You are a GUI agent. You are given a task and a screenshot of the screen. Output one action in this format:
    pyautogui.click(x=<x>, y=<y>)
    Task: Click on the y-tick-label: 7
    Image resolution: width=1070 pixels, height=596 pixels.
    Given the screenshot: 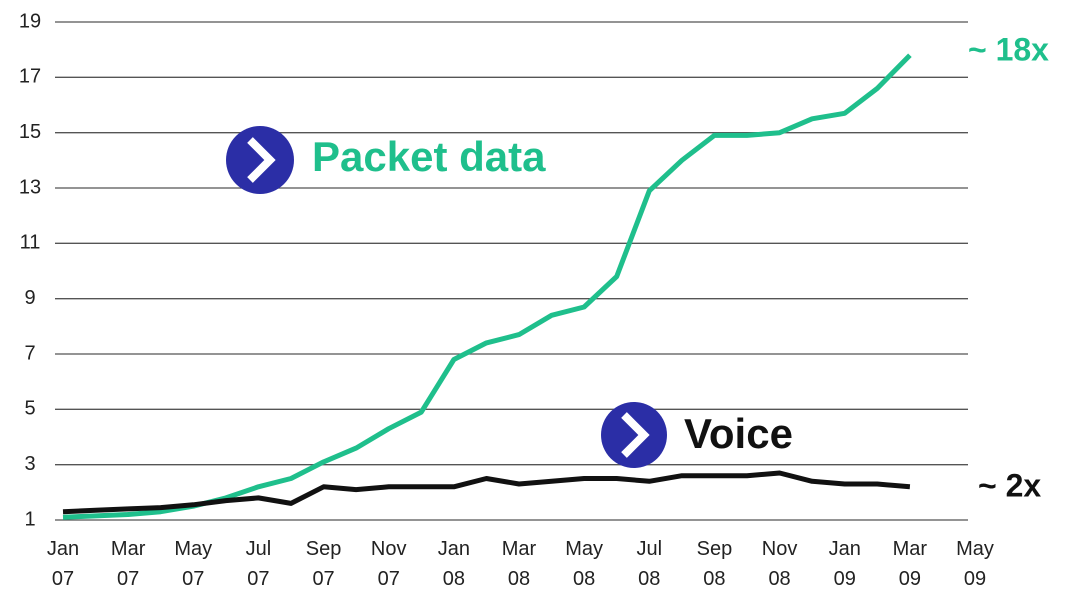 What is the action you would take?
    pyautogui.click(x=29, y=353)
    